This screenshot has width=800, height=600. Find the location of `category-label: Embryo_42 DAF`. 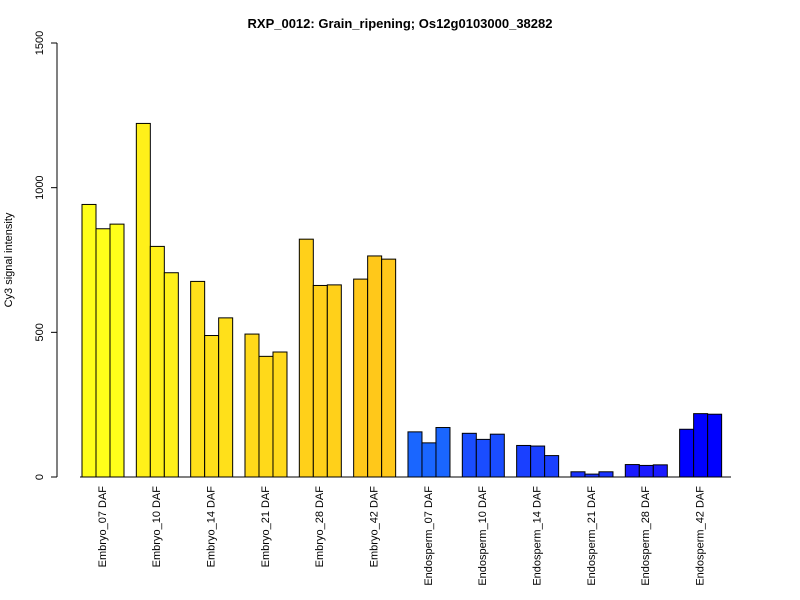

category-label: Embryo_42 DAF is located at coordinates (375, 527).